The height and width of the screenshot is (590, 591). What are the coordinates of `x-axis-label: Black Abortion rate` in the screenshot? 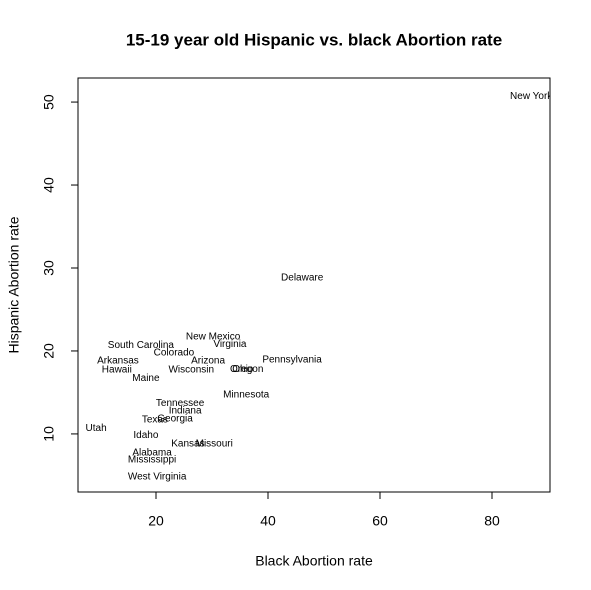 It's located at (314, 561).